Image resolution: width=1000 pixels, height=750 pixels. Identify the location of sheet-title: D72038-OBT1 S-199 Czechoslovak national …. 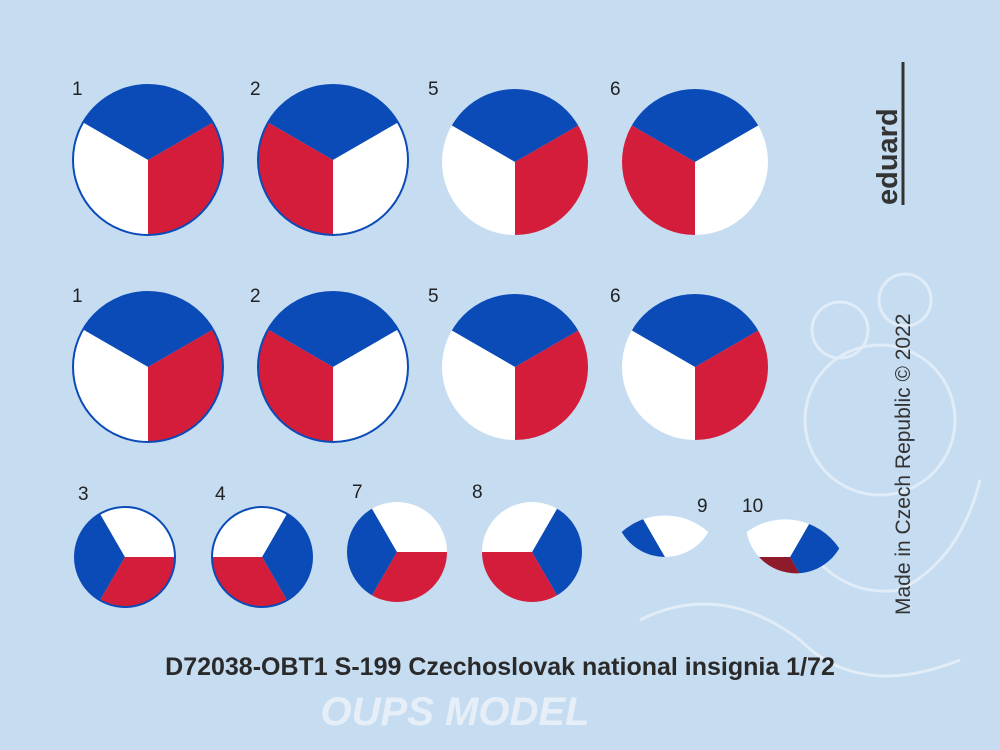
(500, 667).